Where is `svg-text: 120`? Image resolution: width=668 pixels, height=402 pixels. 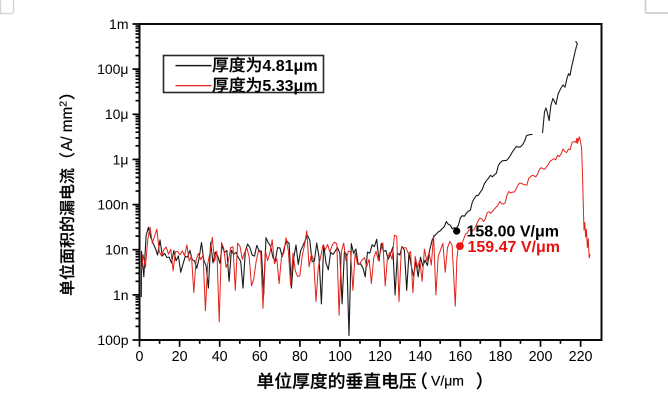 svg-text: 120 is located at coordinates (380, 357).